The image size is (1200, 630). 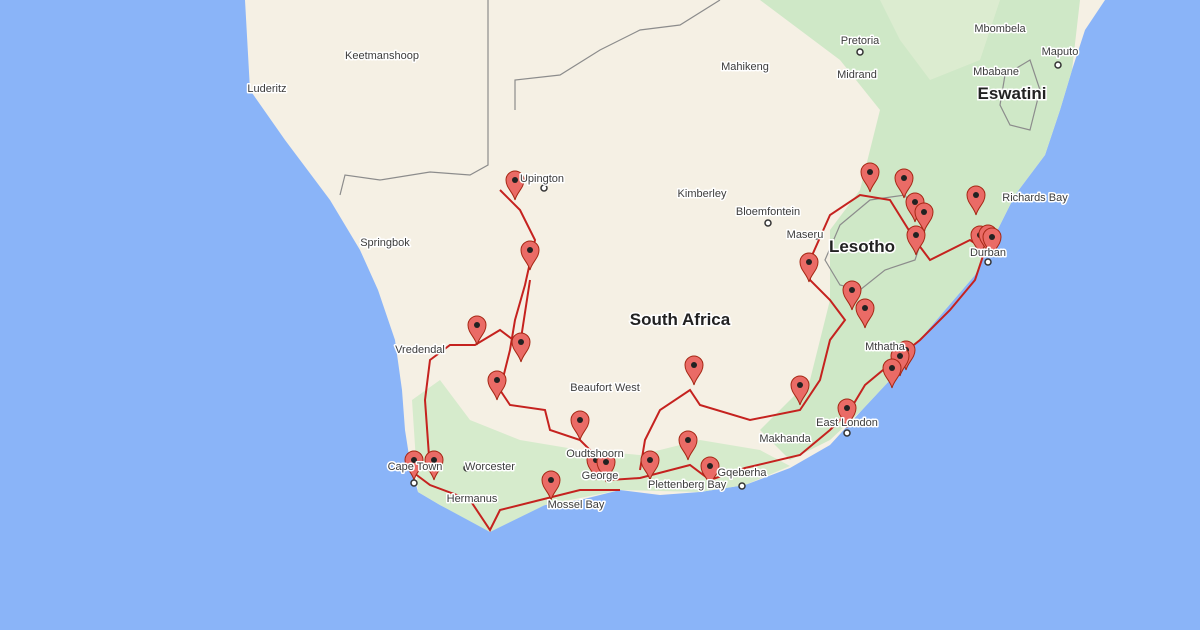 I want to click on place-label: Maputo, so click(x=1060, y=52).